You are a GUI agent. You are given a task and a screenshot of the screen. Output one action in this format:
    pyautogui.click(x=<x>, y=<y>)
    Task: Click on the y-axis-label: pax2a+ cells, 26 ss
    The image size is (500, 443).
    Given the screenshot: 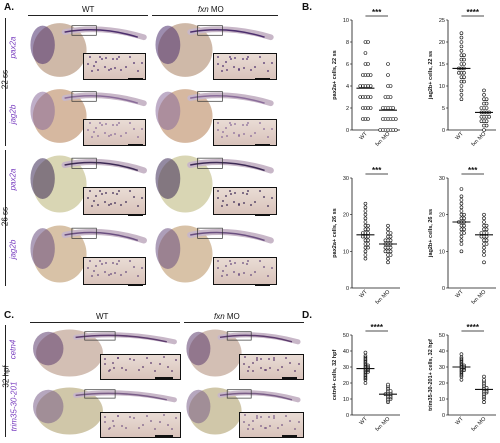 What is the action you would take?
    pyautogui.click(x=335, y=232)
    